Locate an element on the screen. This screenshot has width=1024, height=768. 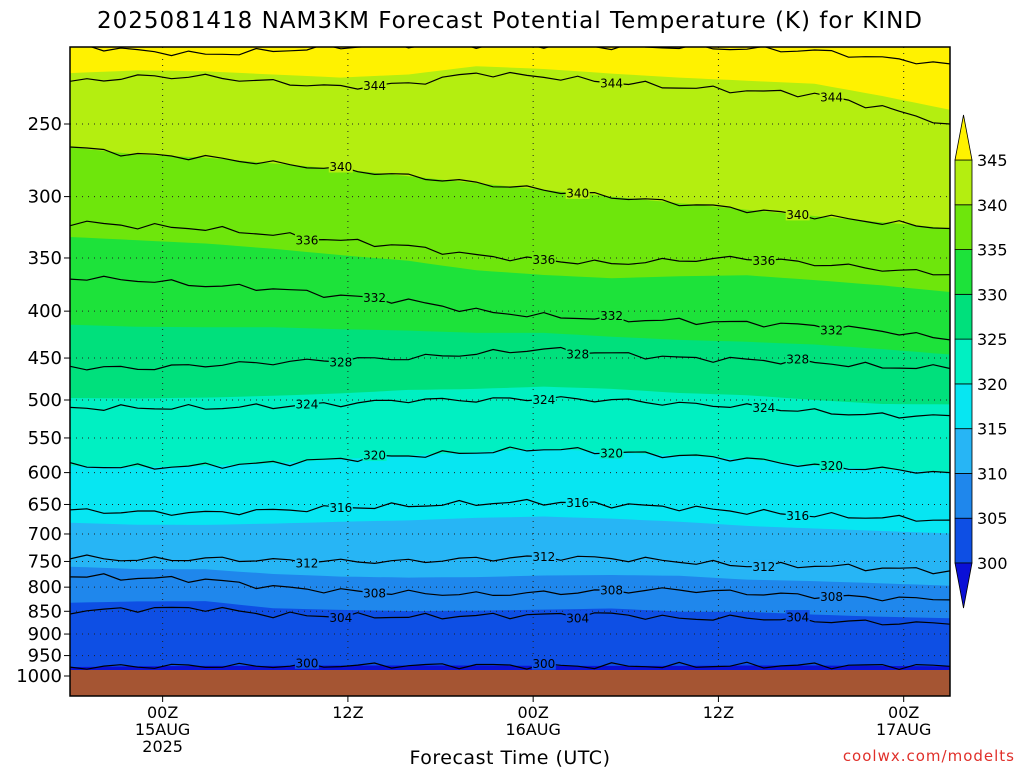
y-tick-label: 650 is located at coordinates (45, 504).